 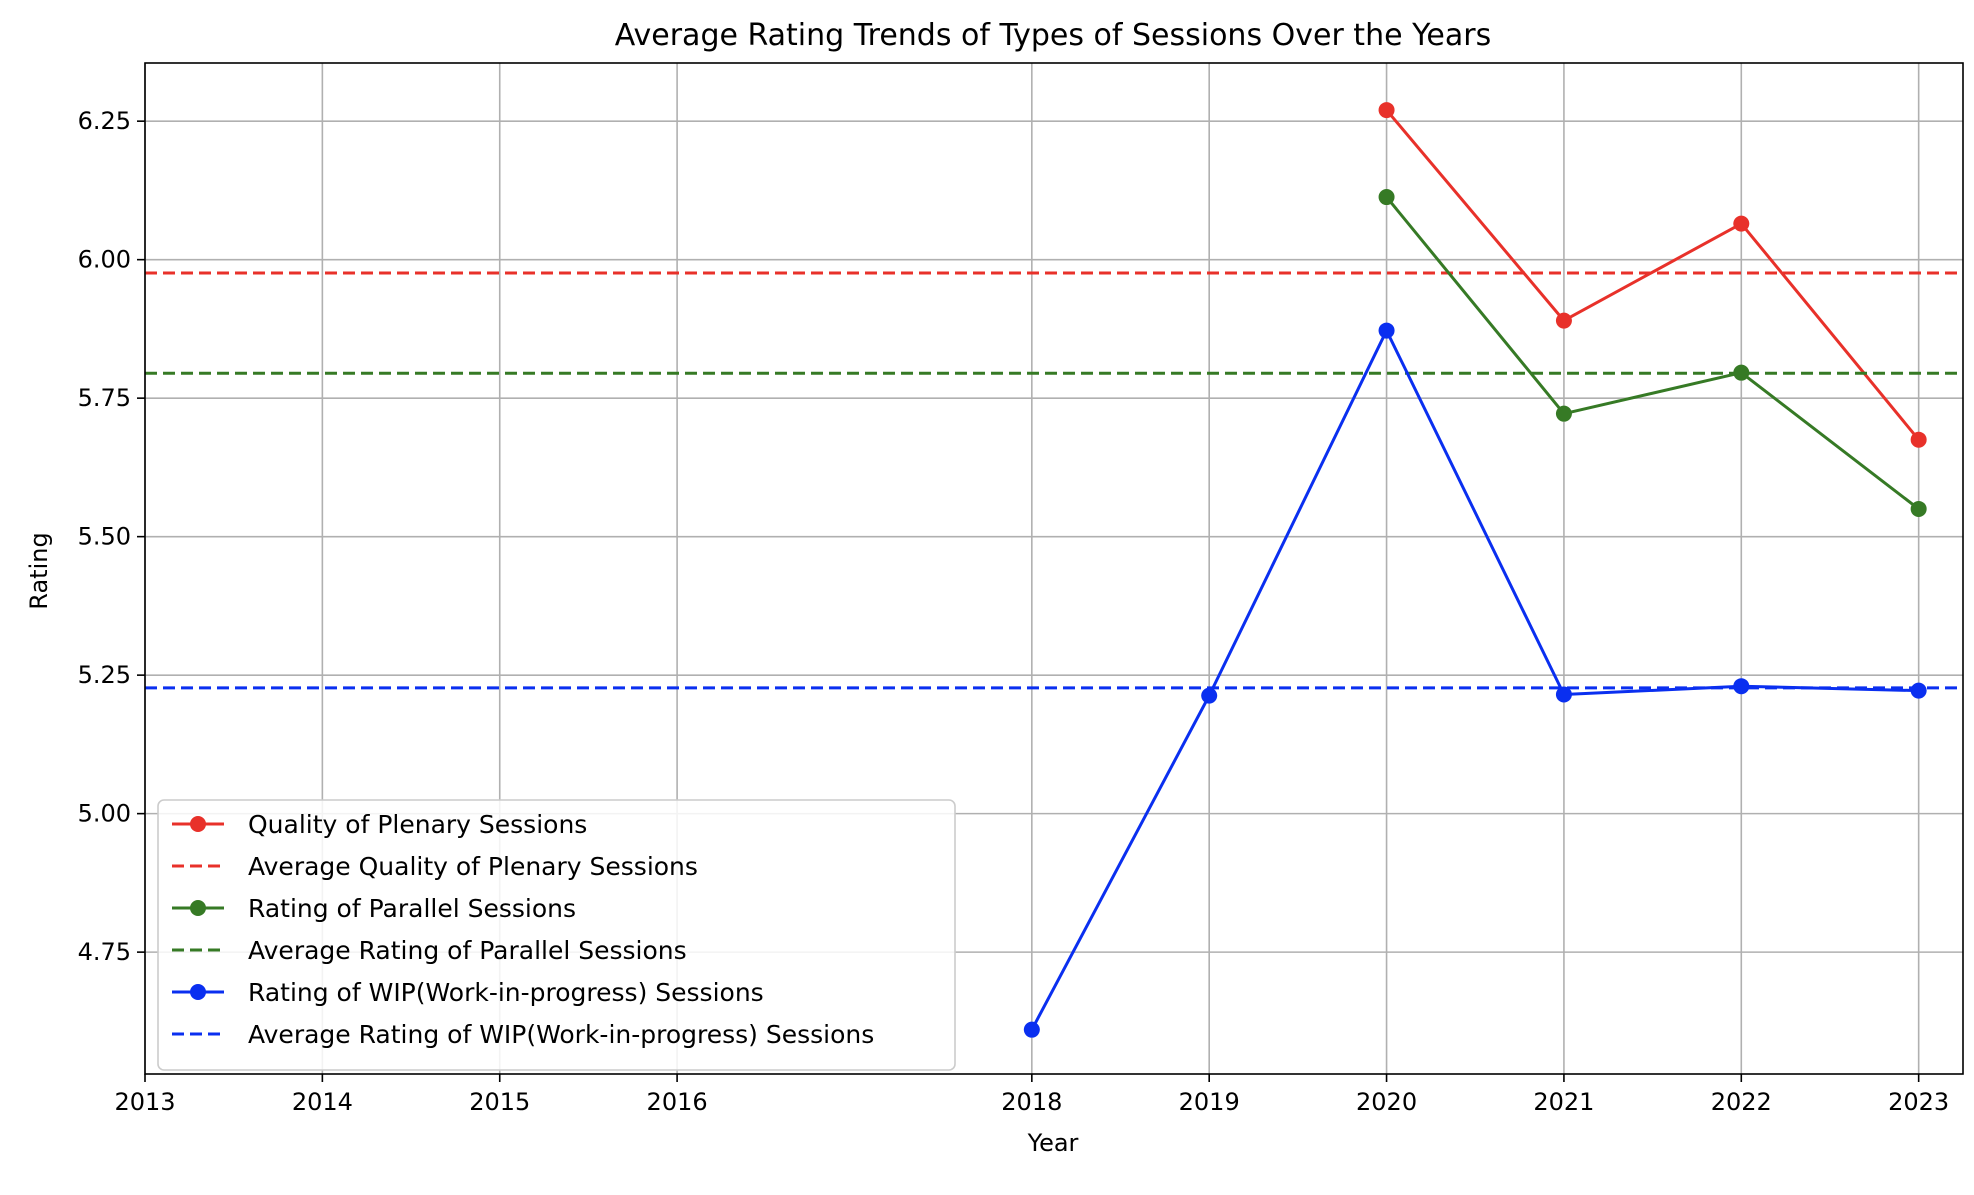 I want to click on legend-item: Rating of Parallel Sessions, so click(x=374, y=908).